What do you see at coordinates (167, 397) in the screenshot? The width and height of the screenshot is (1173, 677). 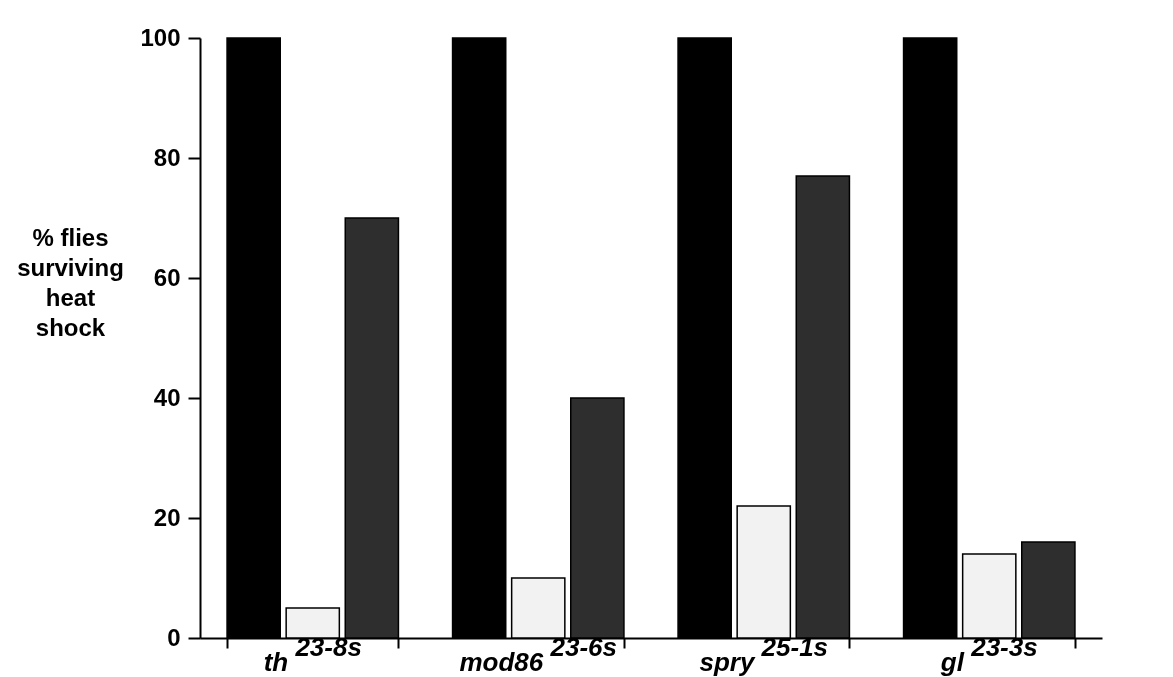 I see `y-tick-label: 40` at bounding box center [167, 397].